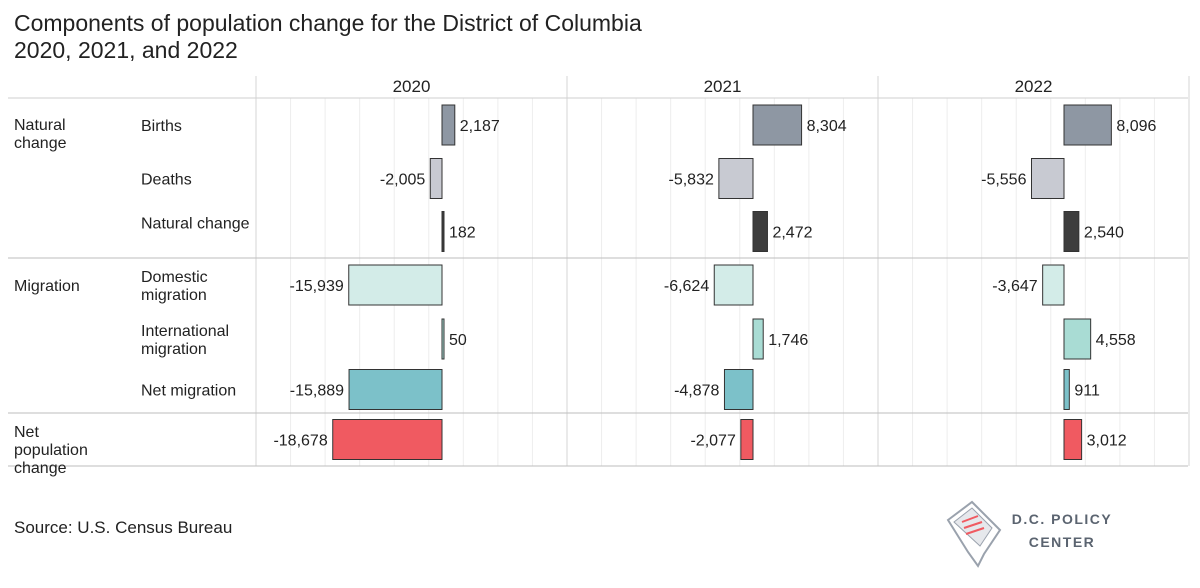 This screenshot has width=1200, height=588. I want to click on chart-title-line-2: 2020, 2021, and 2022, so click(126, 50).